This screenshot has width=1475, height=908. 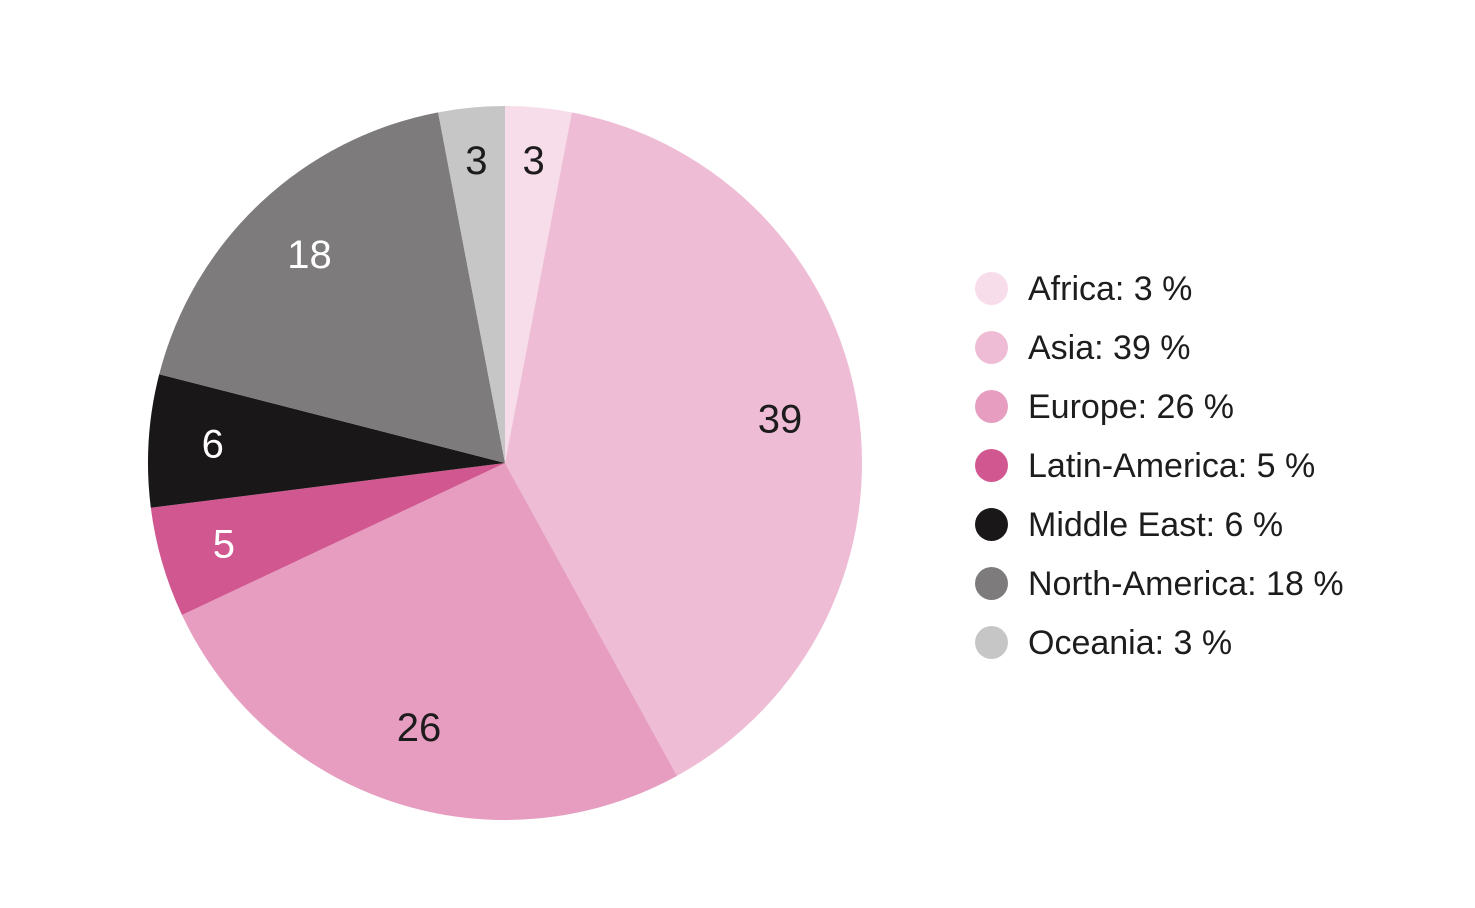 What do you see at coordinates (213, 445) in the screenshot?
I see `pie-slice-value-label-middle-east: 6` at bounding box center [213, 445].